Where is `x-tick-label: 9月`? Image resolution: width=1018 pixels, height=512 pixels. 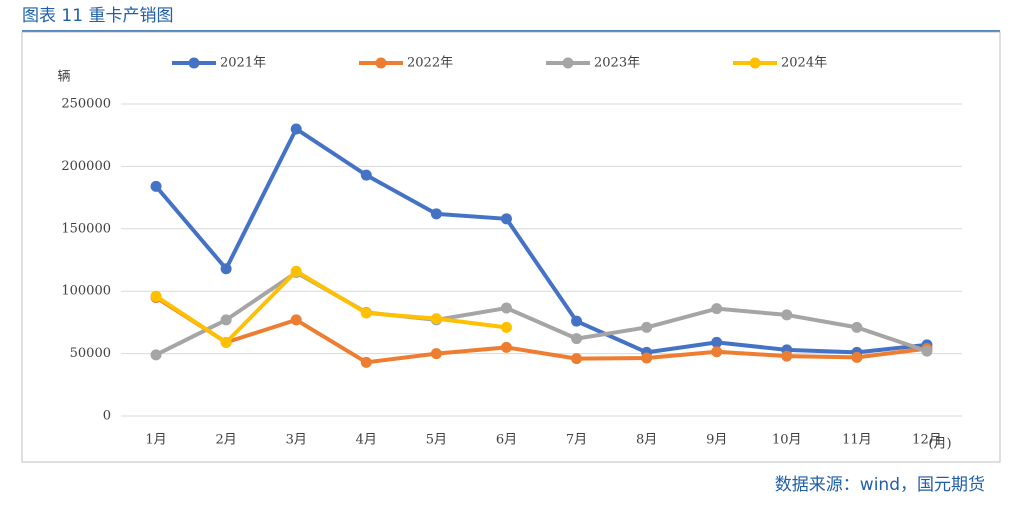 x-tick-label: 9月 is located at coordinates (716, 440).